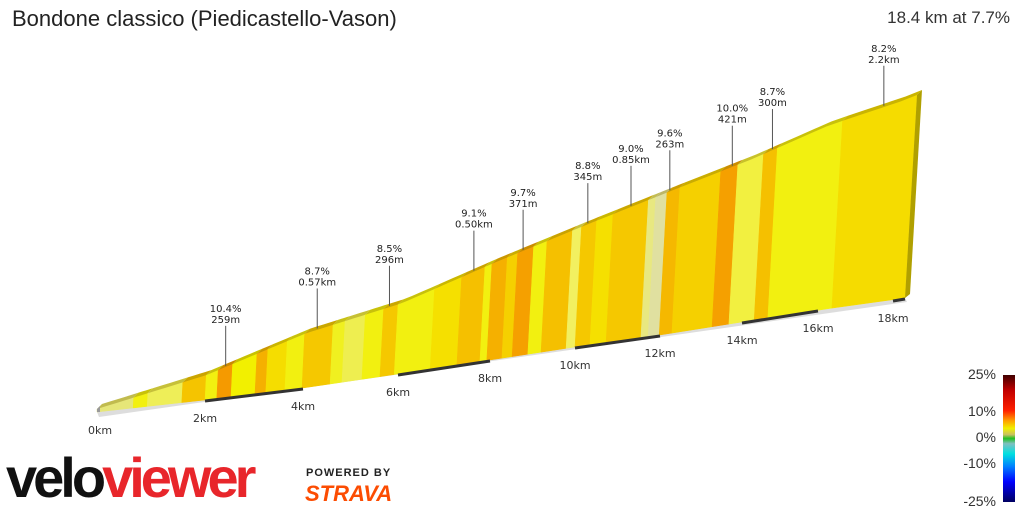 The height and width of the screenshot is (512, 1024). What do you see at coordinates (522, 193) in the screenshot?
I see `annotation-gradient: 9.7%` at bounding box center [522, 193].